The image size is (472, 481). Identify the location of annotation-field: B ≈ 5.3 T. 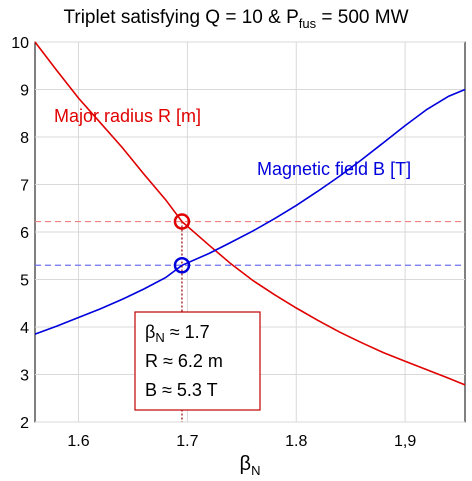
(181, 390).